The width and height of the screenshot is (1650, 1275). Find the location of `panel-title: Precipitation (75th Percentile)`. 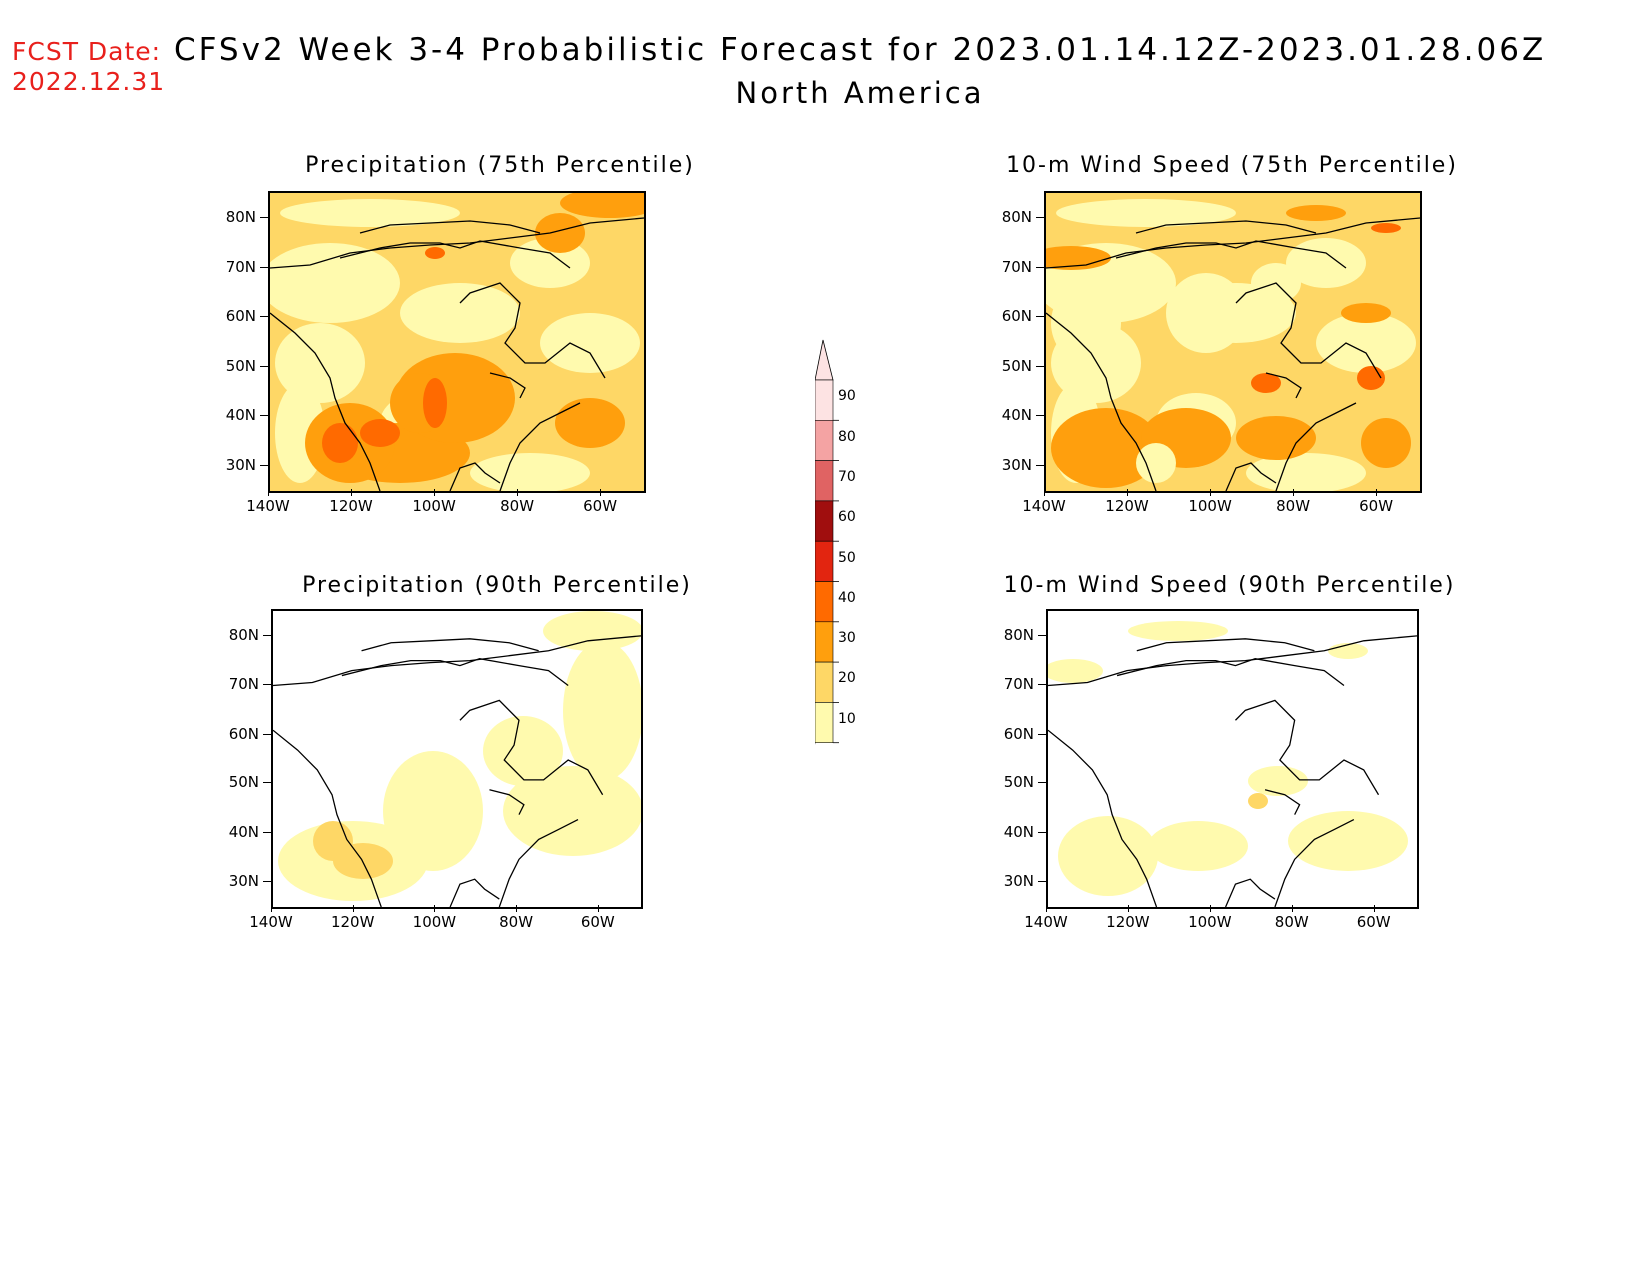

panel-title: Precipitation (75th Percentile) is located at coordinates (500, 165).